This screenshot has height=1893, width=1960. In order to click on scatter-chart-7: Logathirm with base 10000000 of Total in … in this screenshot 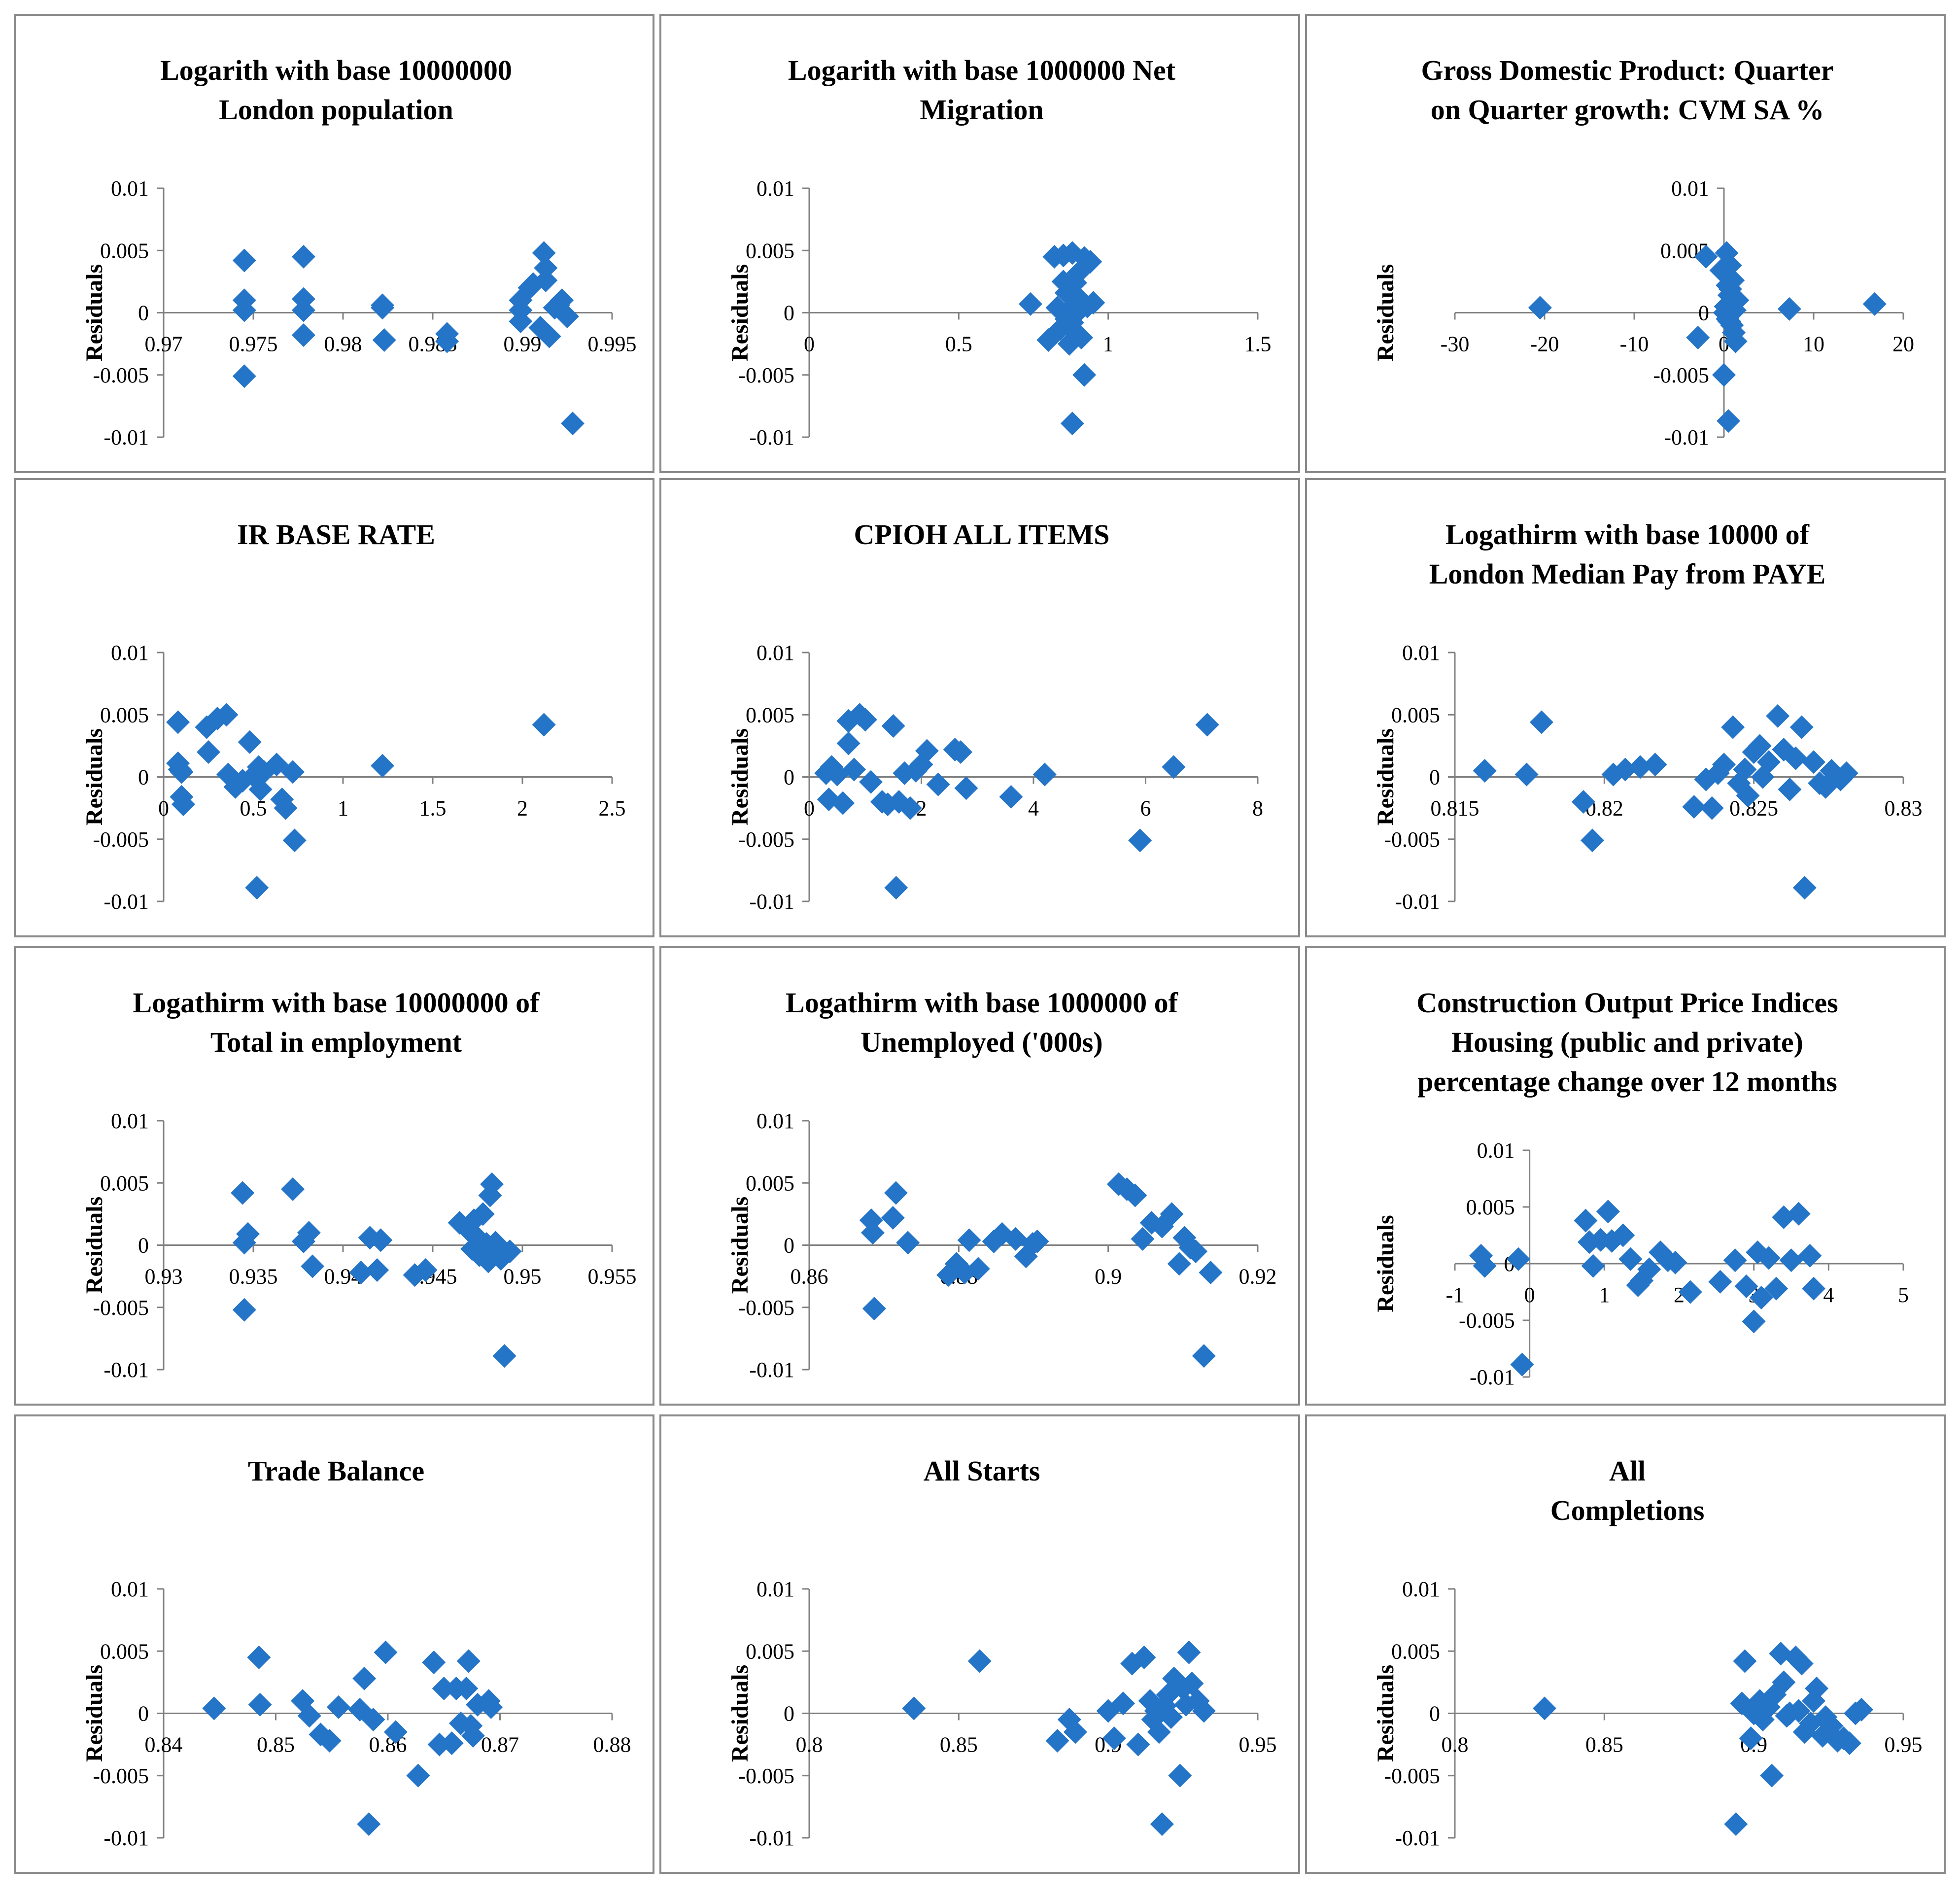, I will do `click(359, 1184)`.